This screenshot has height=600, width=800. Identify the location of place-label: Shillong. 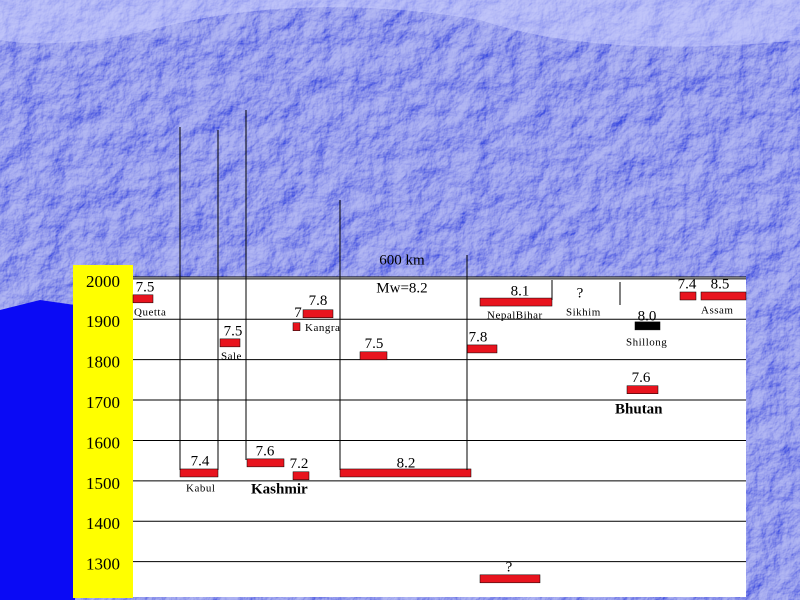
(646, 342).